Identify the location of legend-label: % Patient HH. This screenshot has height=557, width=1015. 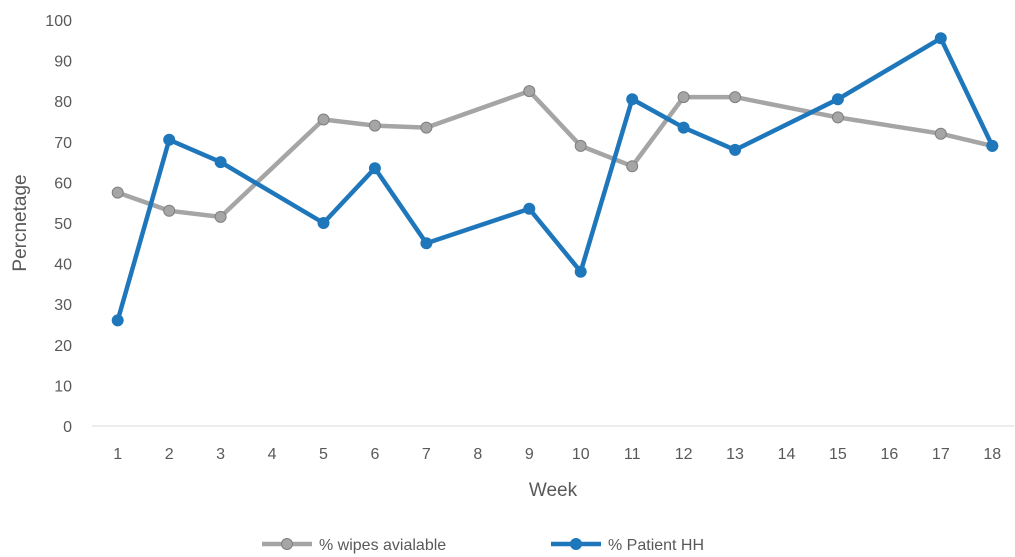
(656, 545).